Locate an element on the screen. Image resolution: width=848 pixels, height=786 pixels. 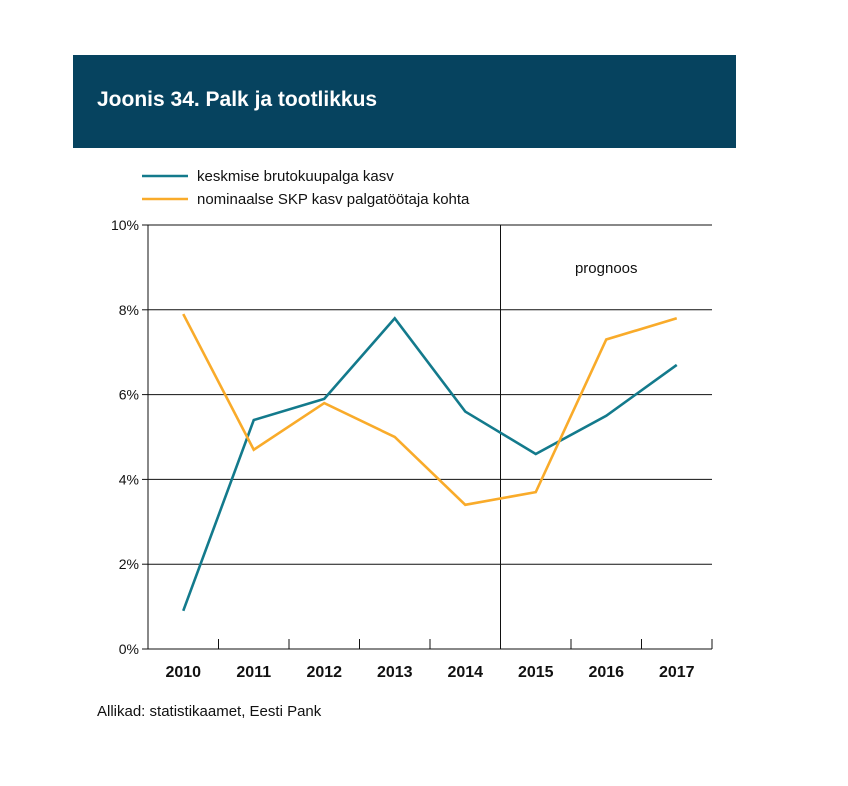
y-tick-label: 10% is located at coordinates (125, 225).